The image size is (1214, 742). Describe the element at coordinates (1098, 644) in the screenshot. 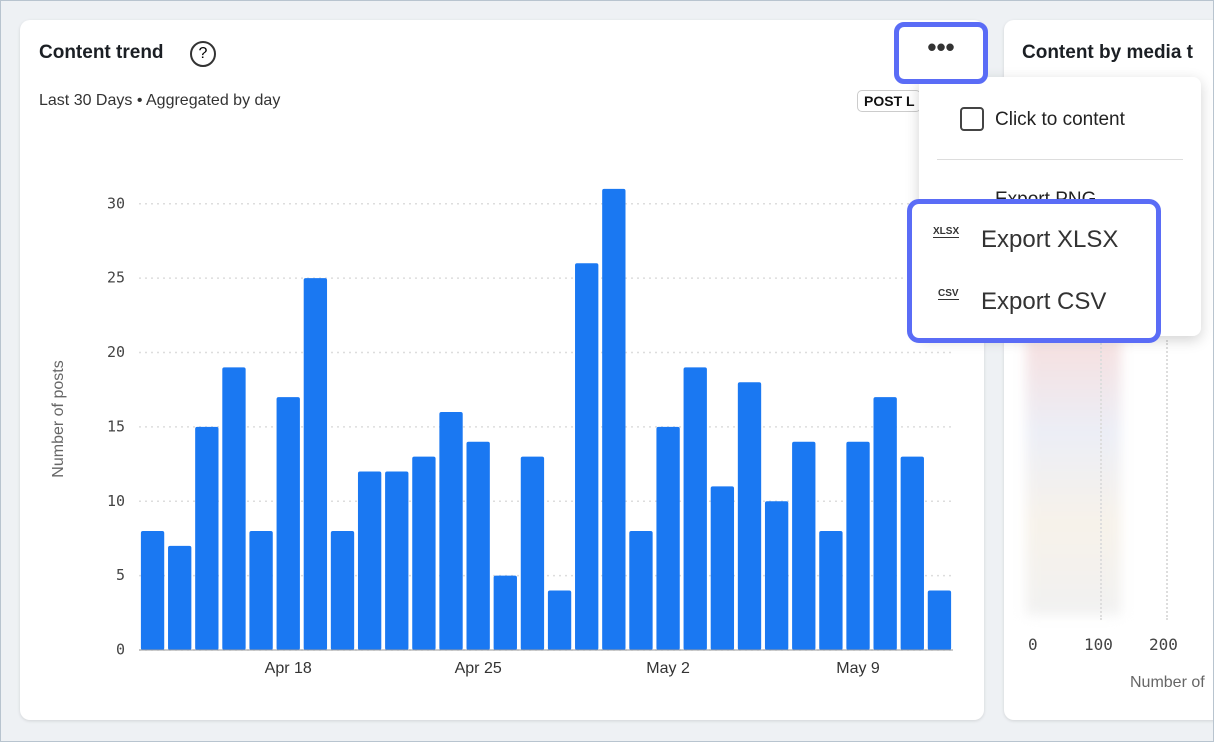

I see `tick-label: 100` at that location.